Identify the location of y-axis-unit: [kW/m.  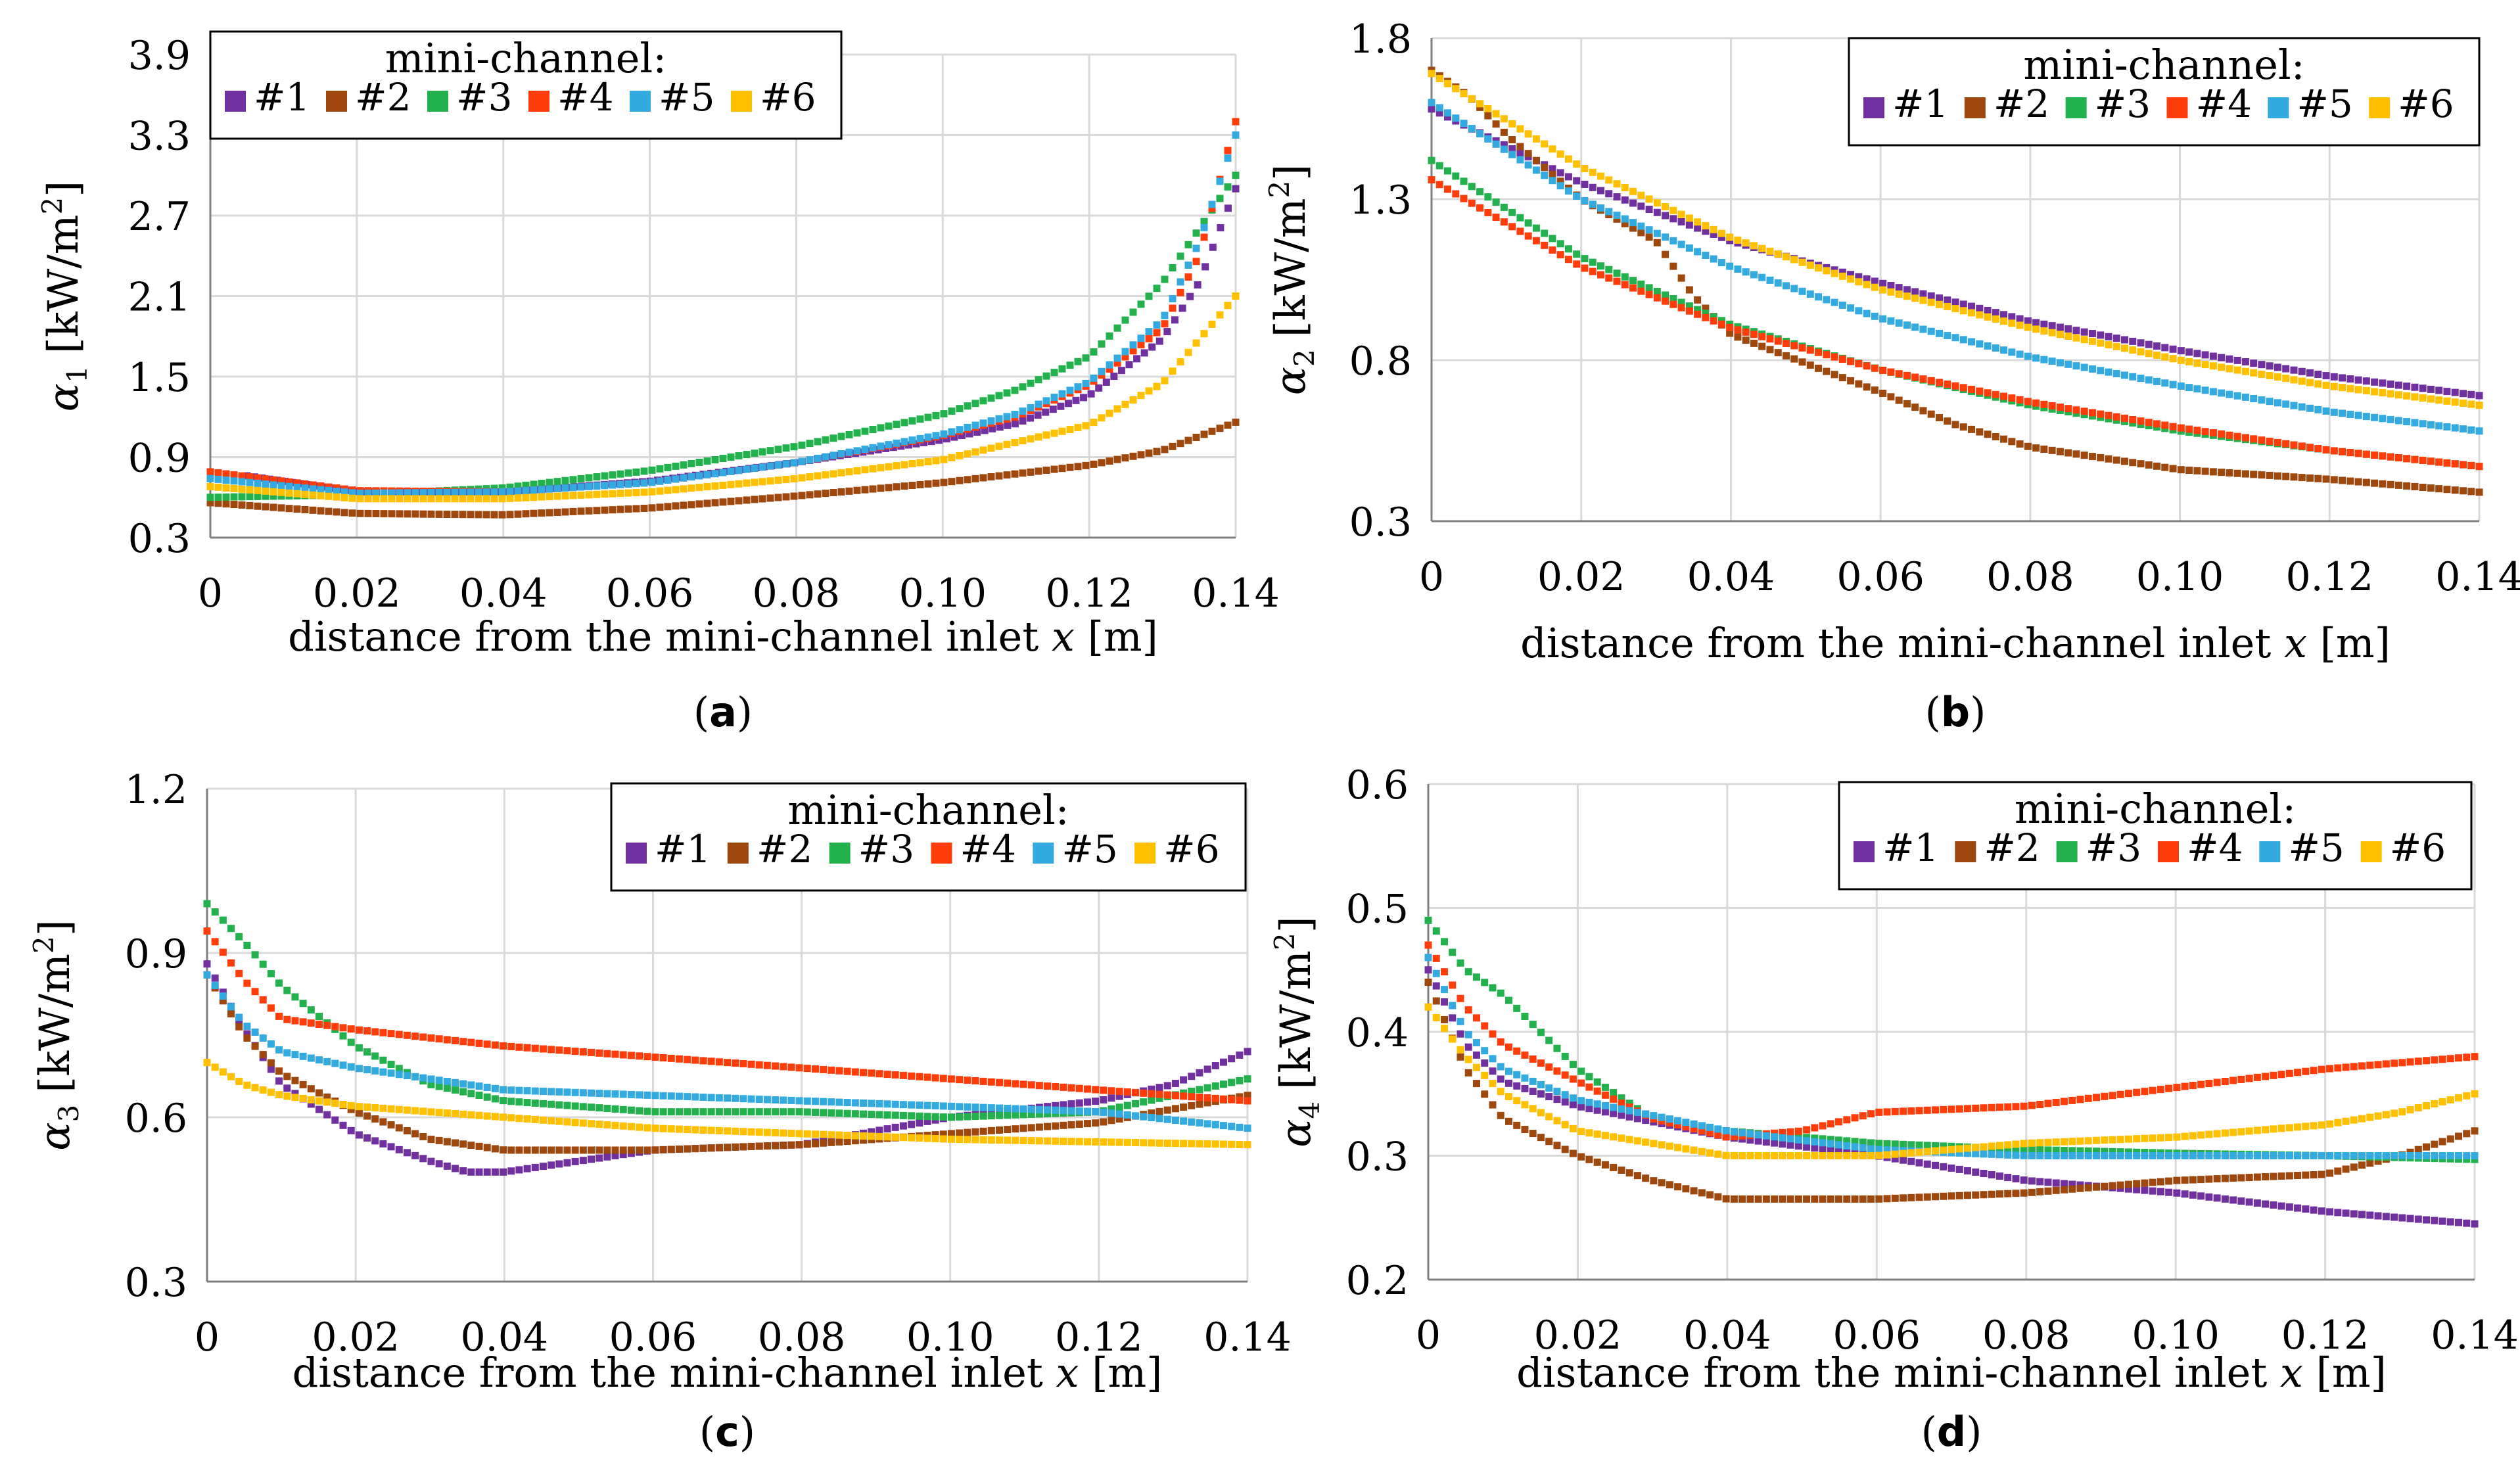
(1291, 267).